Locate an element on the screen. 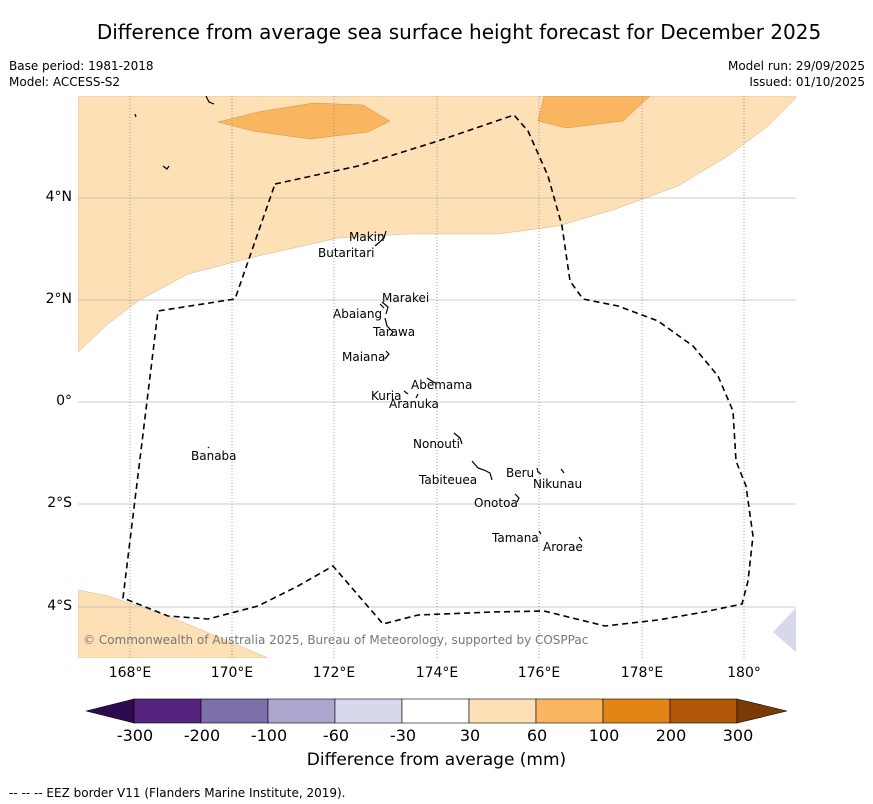  y-tick-4N: 4°N is located at coordinates (58, 197).